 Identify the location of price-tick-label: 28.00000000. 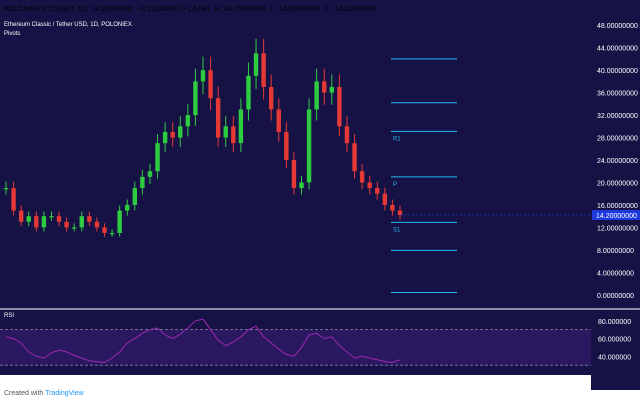
(617, 139).